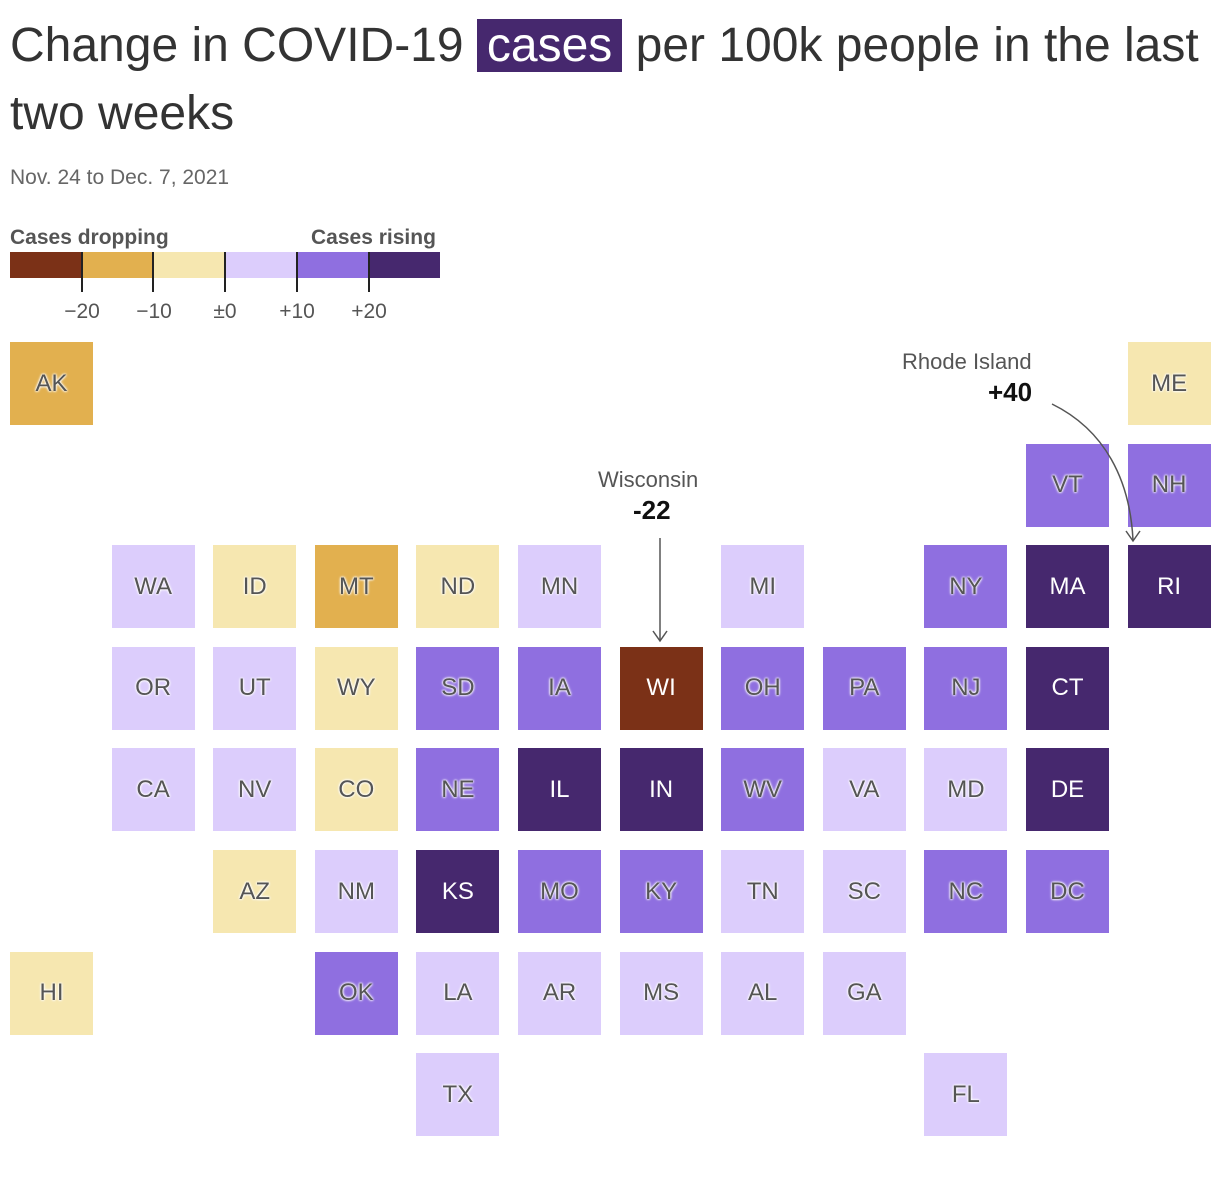 The width and height of the screenshot is (1220, 1190). Describe the element at coordinates (559, 587) in the screenshot. I see `state-tile-mn: MN` at that location.